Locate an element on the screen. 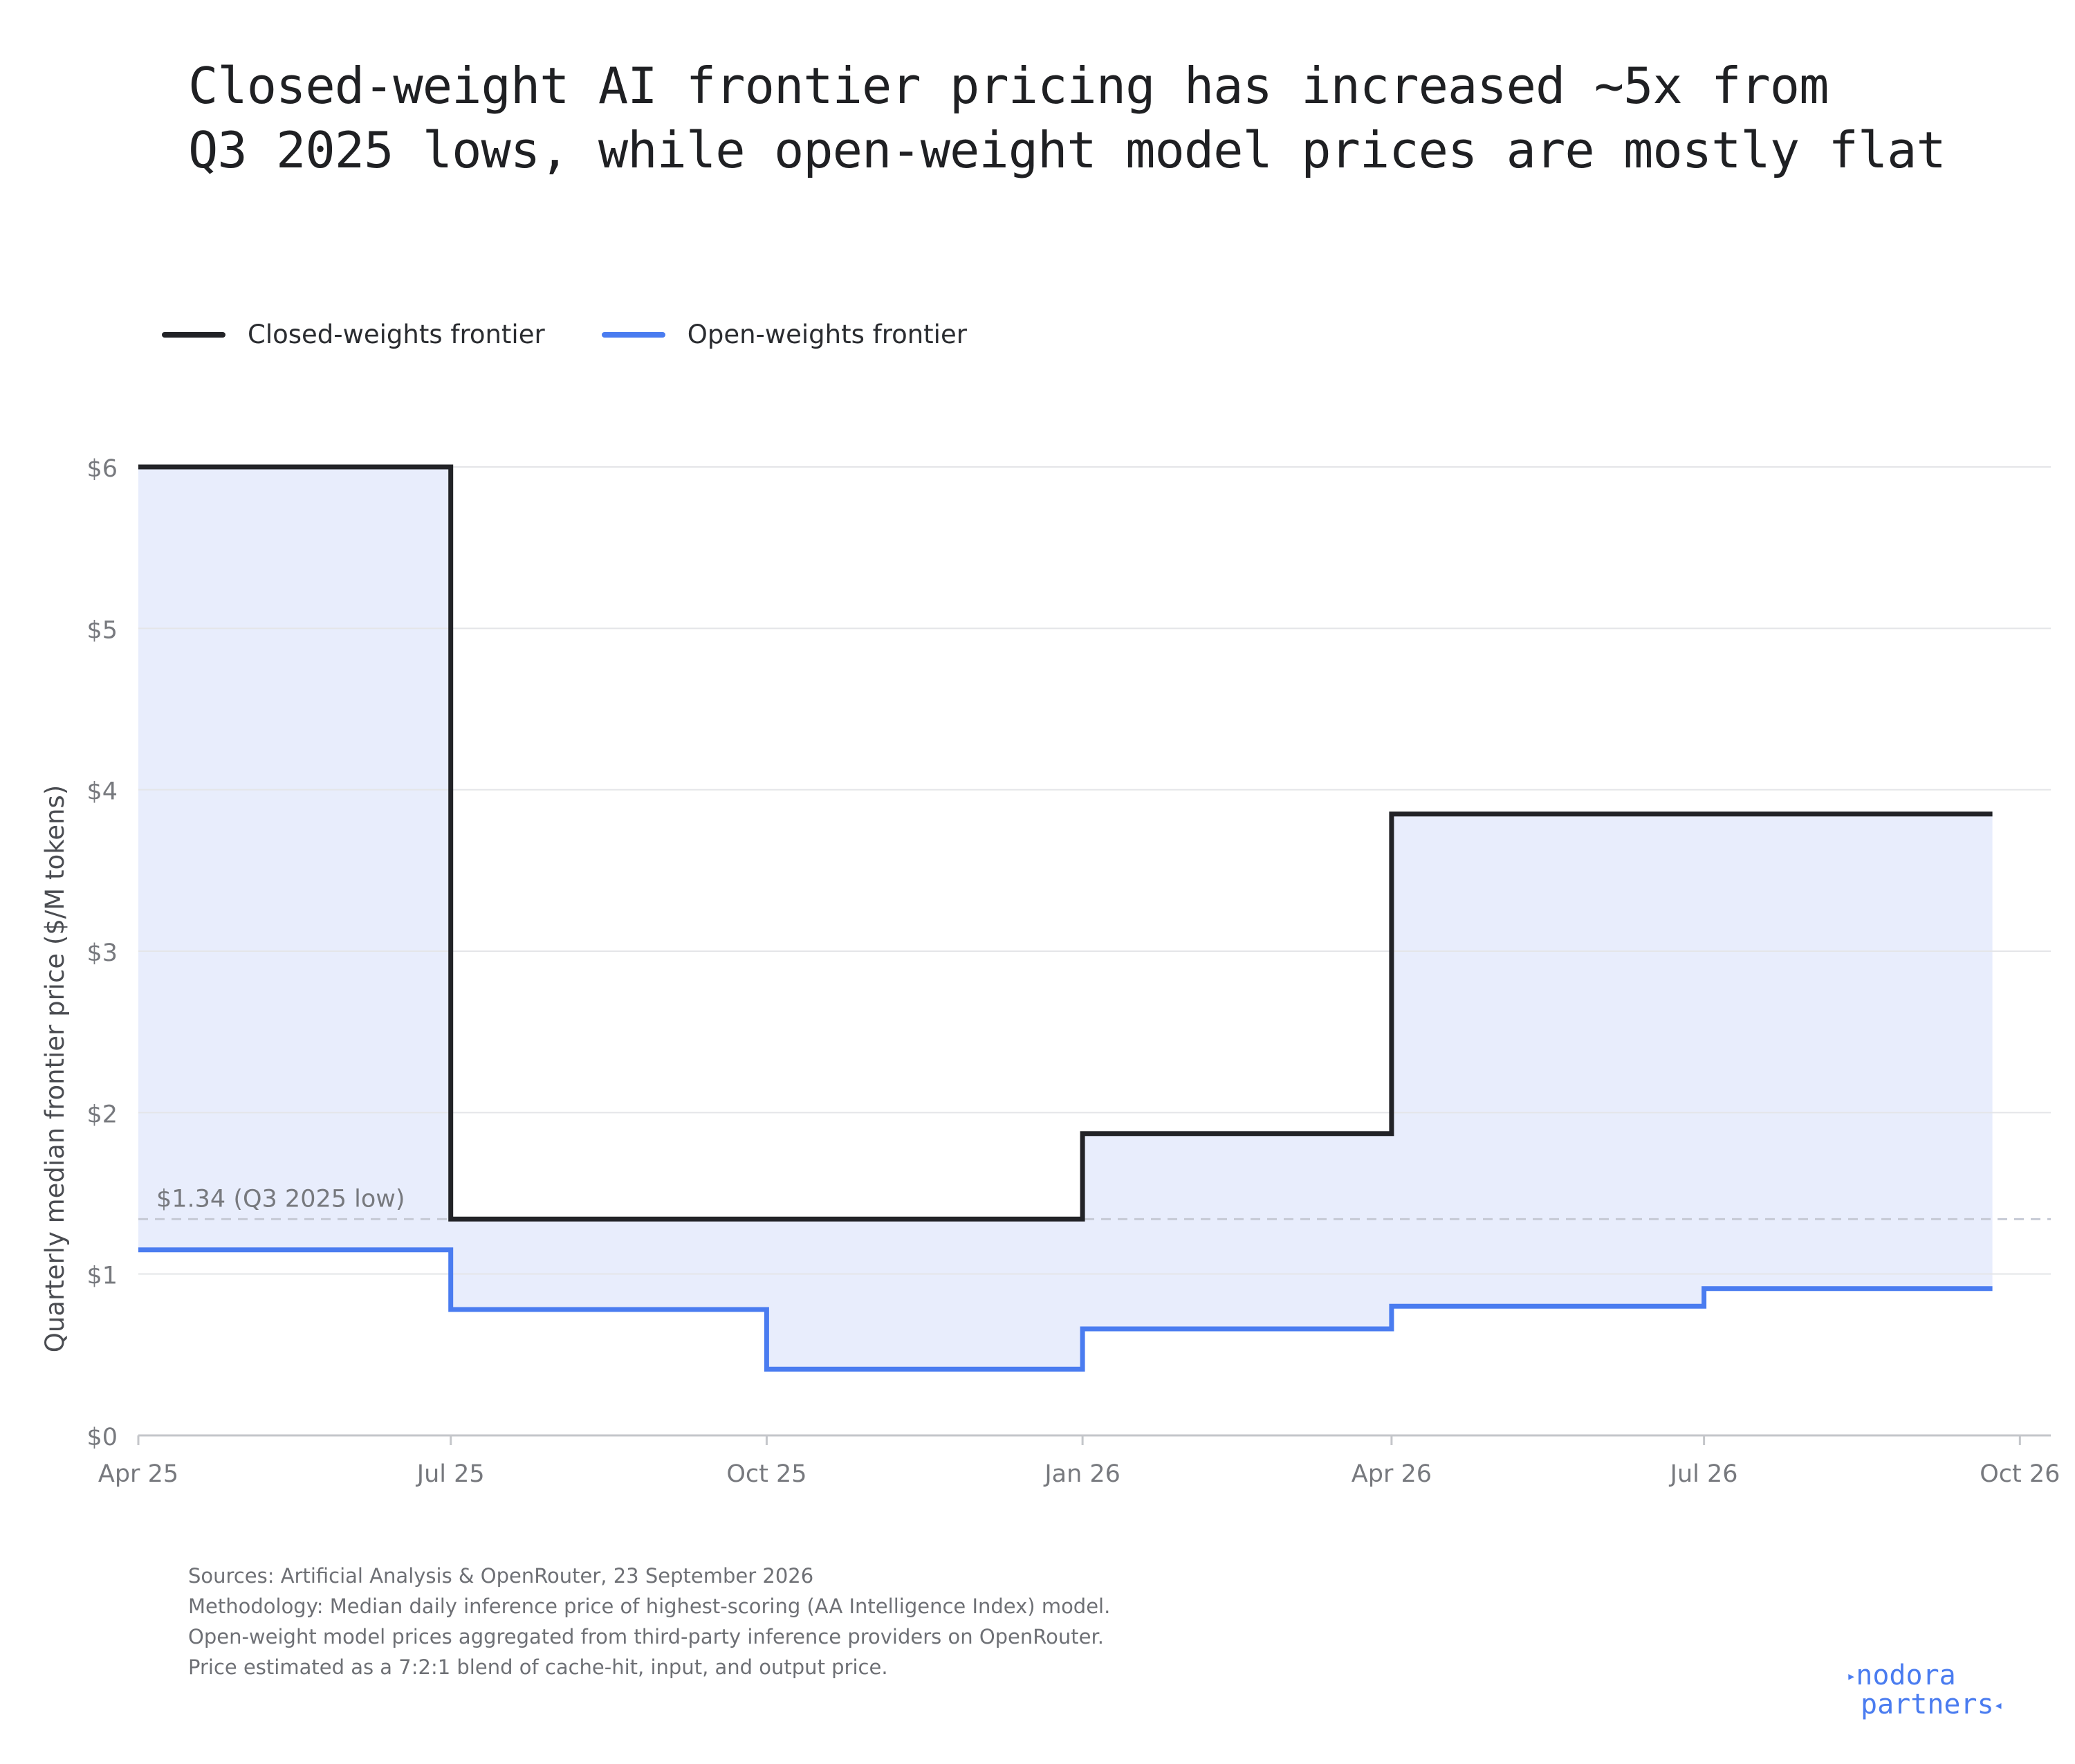  logo-line-1: nodora is located at coordinates (1906, 1675).